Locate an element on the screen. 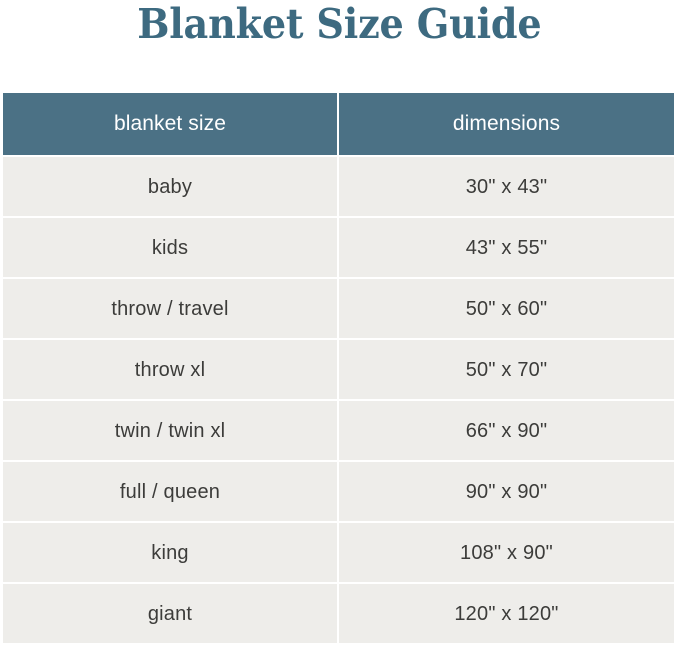 Image resolution: width=679 pixels, height=648 pixels. blanket-size-value: king is located at coordinates (170, 552).